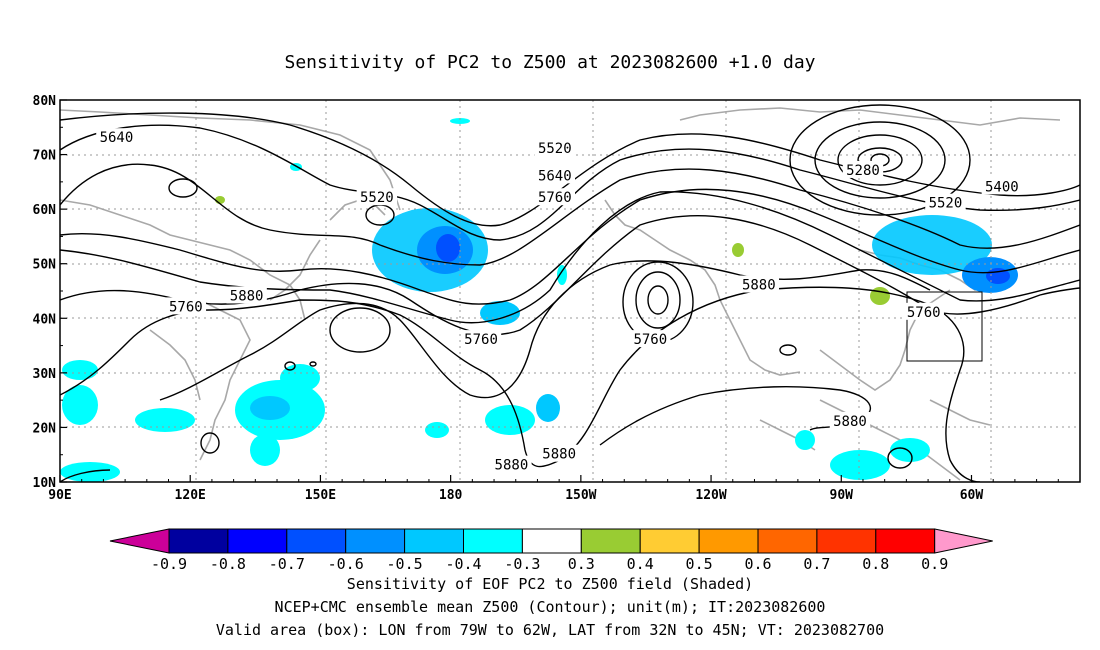 The image size is (1100, 650). What do you see at coordinates (190, 495) in the screenshot?
I see `x-tick-label: 120E` at bounding box center [190, 495].